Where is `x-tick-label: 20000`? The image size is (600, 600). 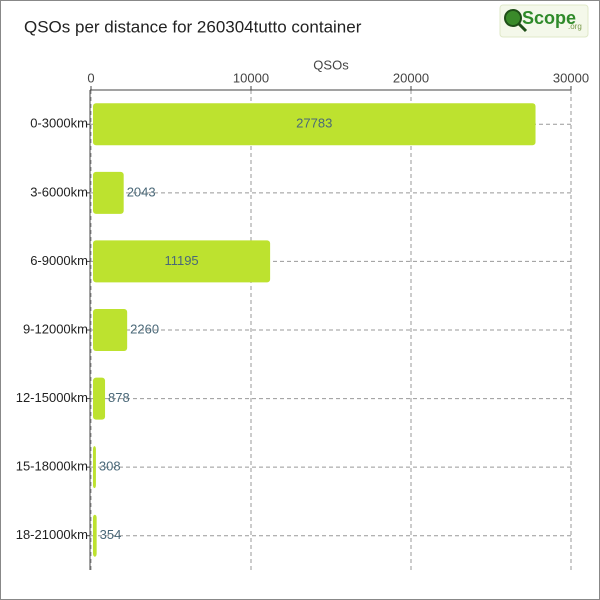
x-tick-label: 20000 is located at coordinates (411, 77).